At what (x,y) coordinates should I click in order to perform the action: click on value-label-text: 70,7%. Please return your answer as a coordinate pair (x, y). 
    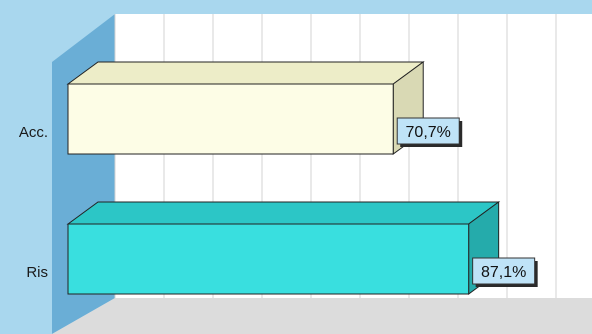
    Looking at the image, I should click on (428, 132).